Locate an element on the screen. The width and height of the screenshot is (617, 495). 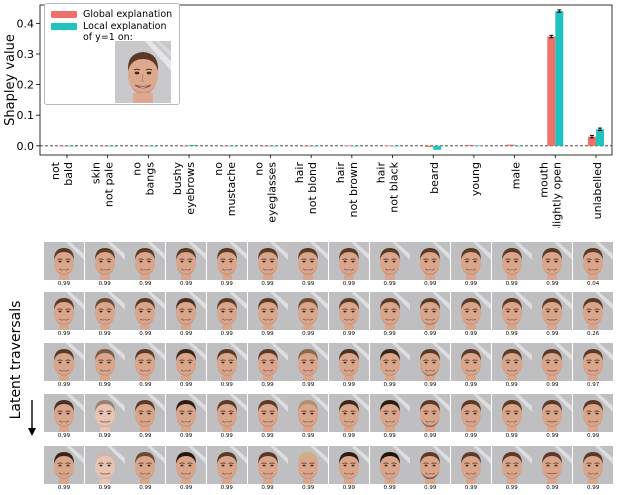
traversal-cell: 0.04 is located at coordinates (593, 266).